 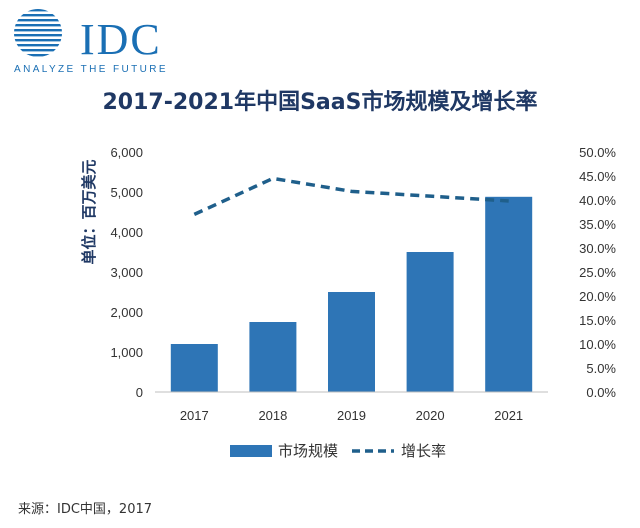 I want to click on y2-tick-label: 20.0%, so click(x=597, y=296).